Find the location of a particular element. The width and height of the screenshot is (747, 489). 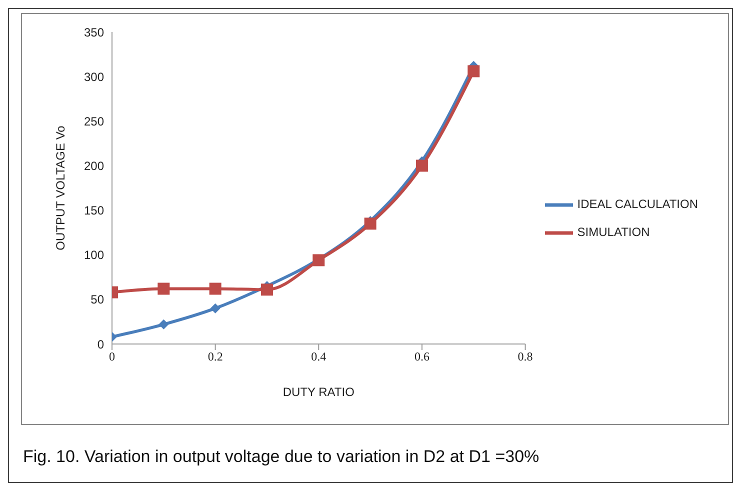

y-tick-label: 0 is located at coordinates (100, 344).